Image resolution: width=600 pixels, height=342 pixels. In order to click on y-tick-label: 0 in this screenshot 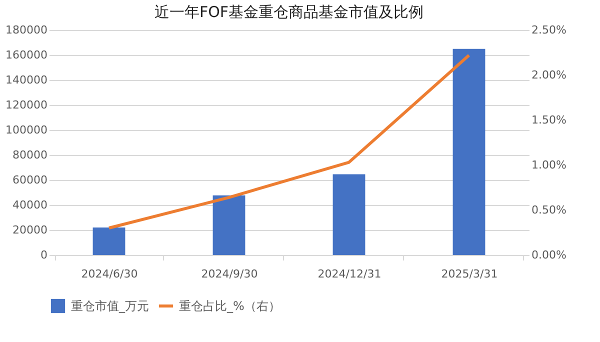, I will do `click(44, 255)`.